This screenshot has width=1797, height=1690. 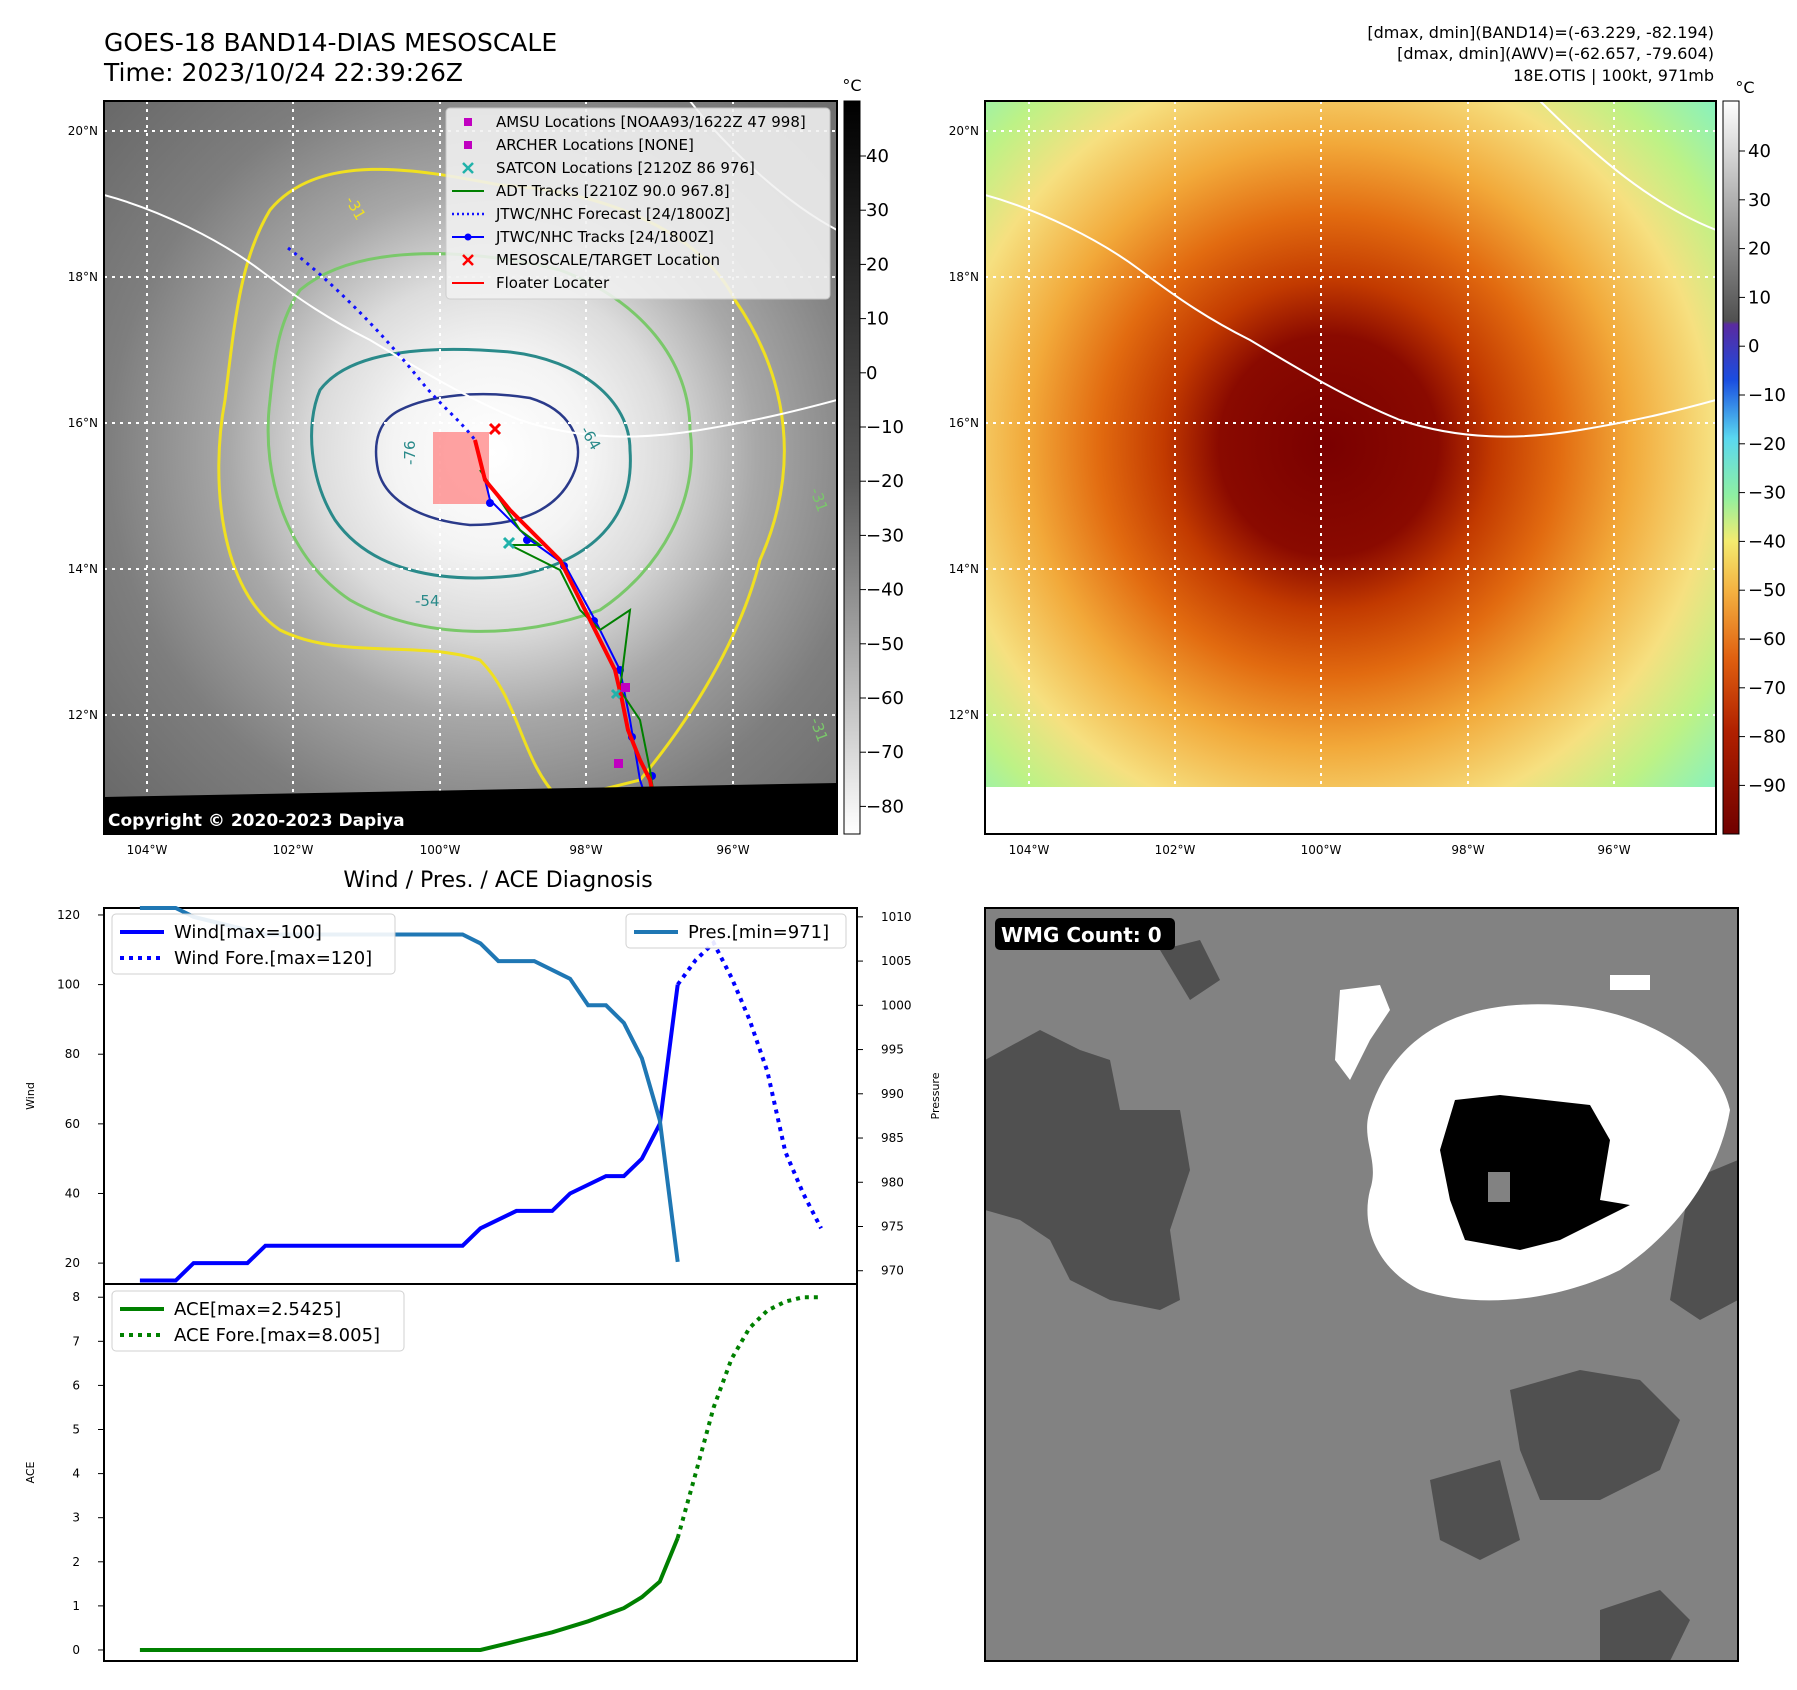 I want to click on legend-label: MESOSCALE/TARGET Location, so click(x=608, y=260).